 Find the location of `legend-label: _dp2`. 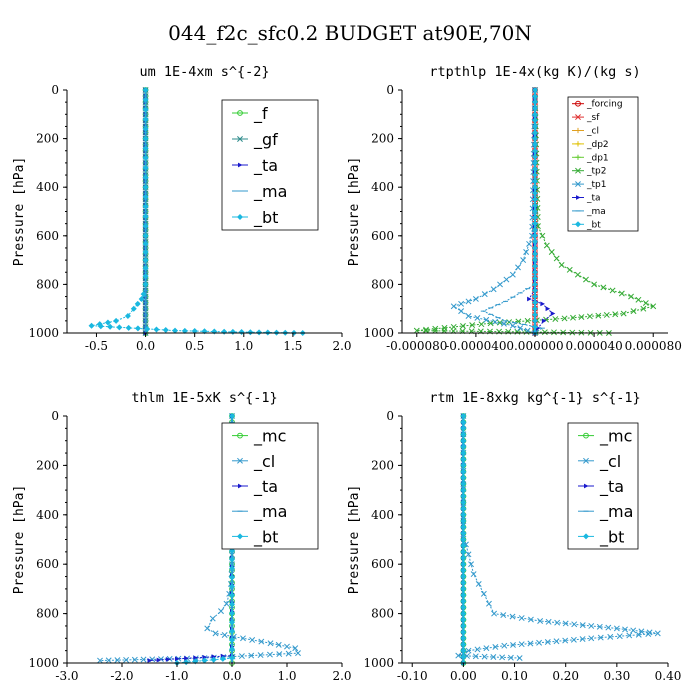

legend-label: _dp2 is located at coordinates (597, 145).